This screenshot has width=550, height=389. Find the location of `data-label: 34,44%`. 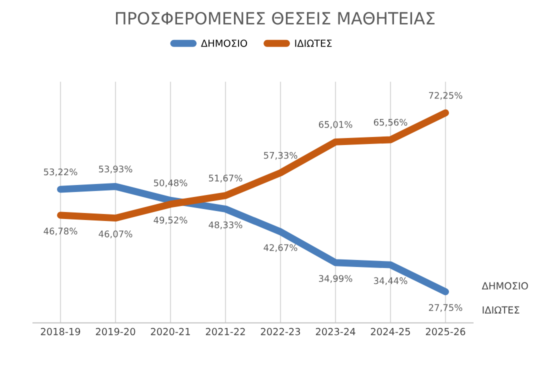

data-label: 34,44% is located at coordinates (391, 281).